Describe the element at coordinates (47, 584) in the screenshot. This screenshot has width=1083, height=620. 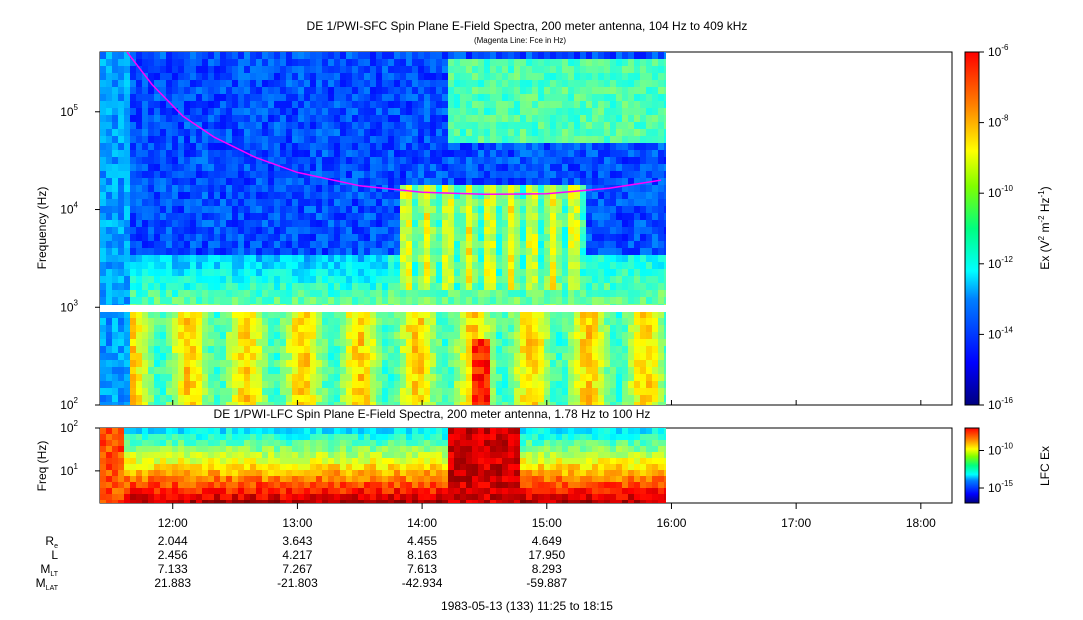
I see `ephemeris-row-label: MLAT` at that location.